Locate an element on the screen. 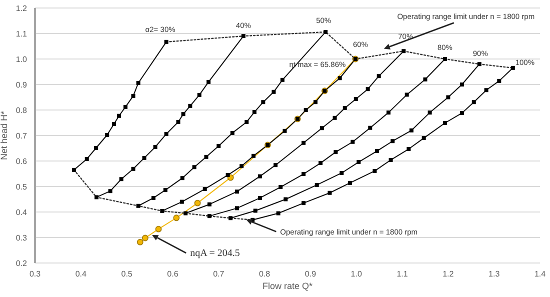 This screenshot has height=297, width=550. x-tick-label: 1.4 is located at coordinates (540, 274).